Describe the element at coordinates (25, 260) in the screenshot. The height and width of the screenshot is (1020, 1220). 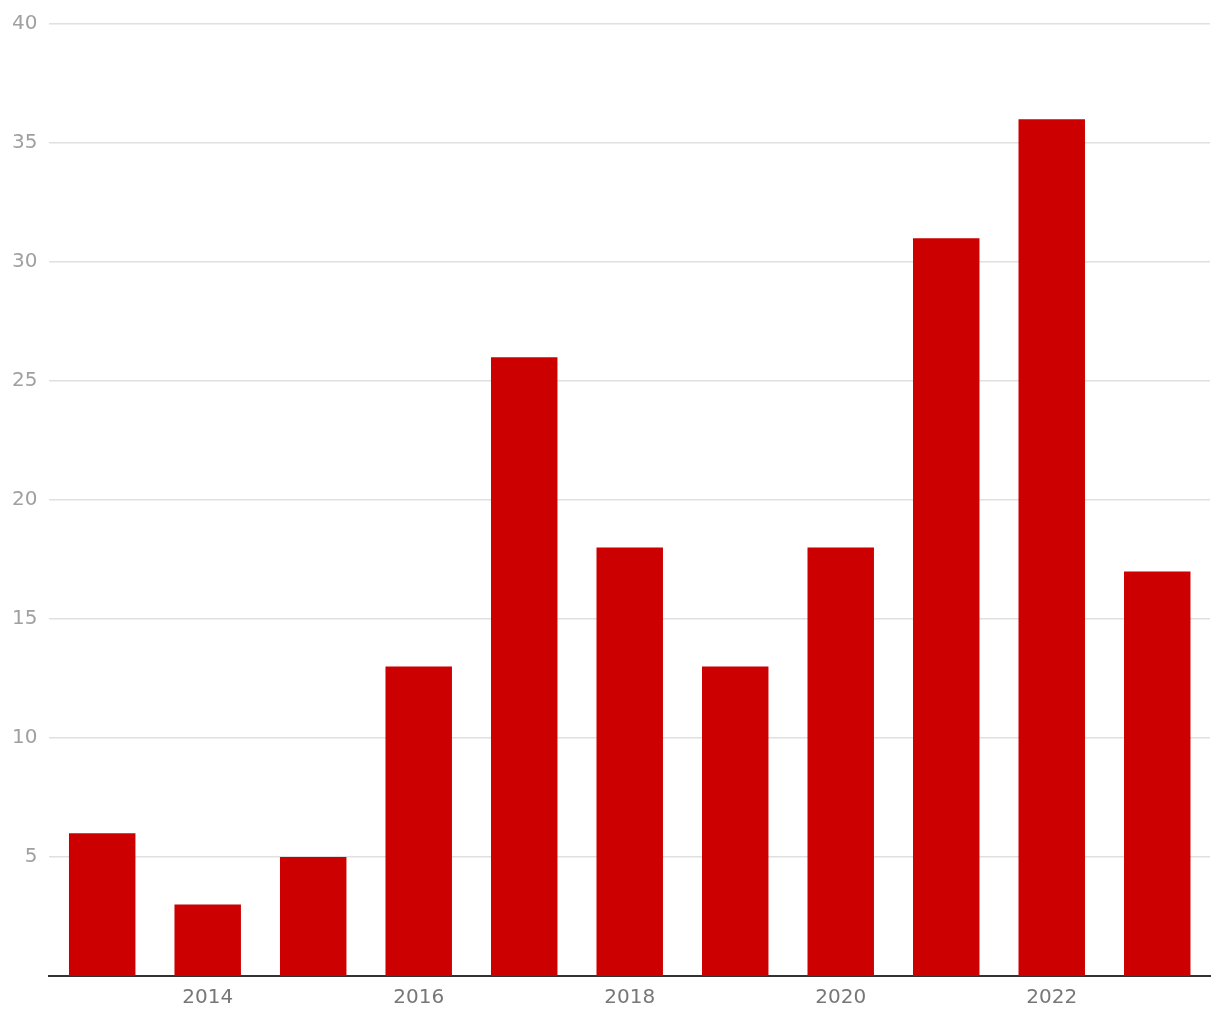
I see `y-tick-label: 30` at that location.